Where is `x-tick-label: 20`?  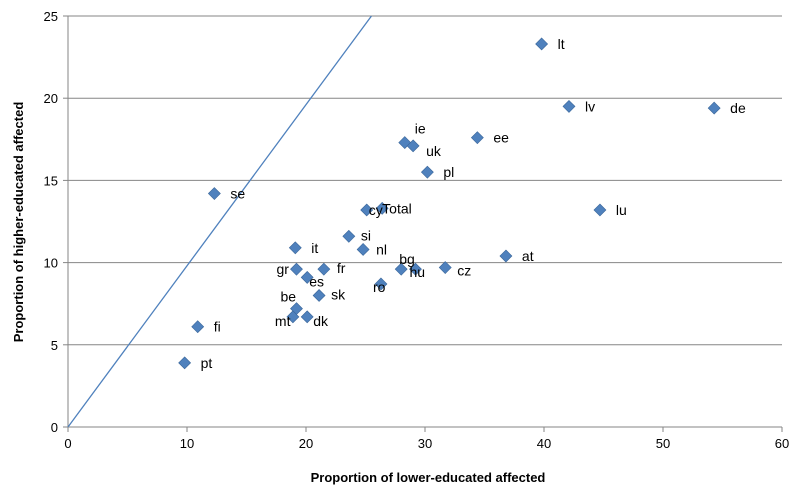
x-tick-label: 20 is located at coordinates (306, 443).